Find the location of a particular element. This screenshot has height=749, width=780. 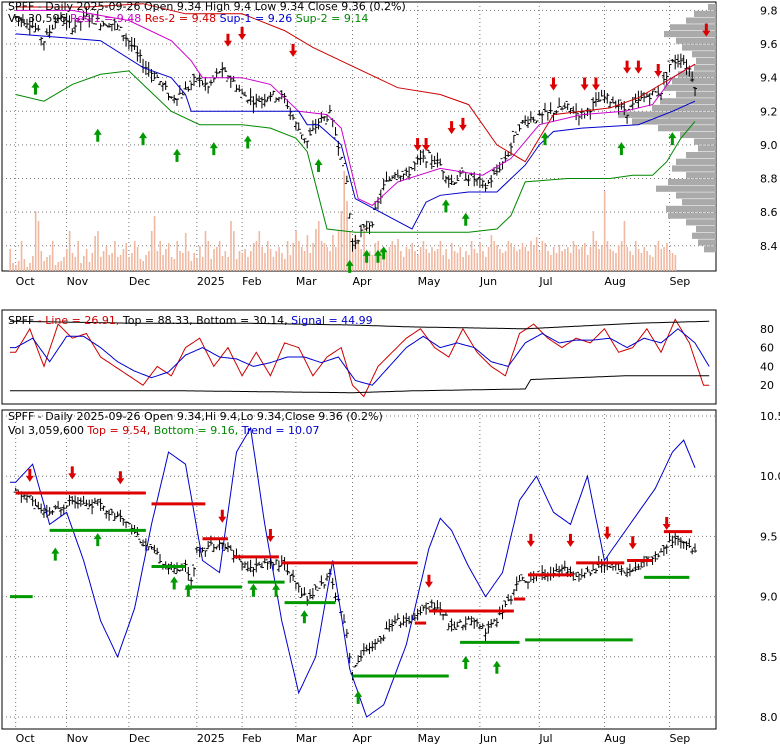

x-tick-label: Feb is located at coordinates (251, 281).